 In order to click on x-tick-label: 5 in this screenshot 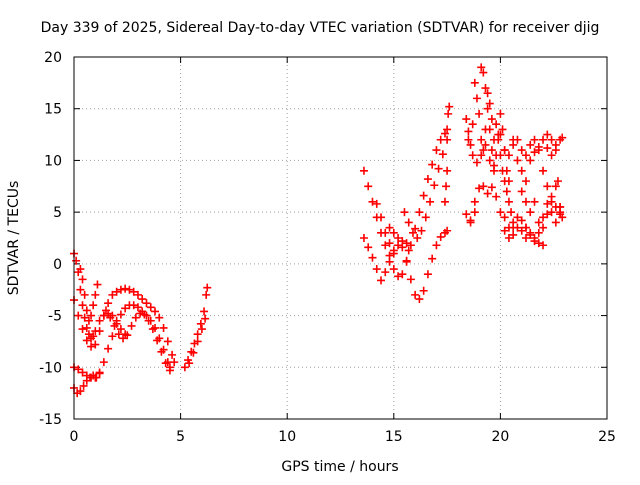, I will do `click(180, 437)`.